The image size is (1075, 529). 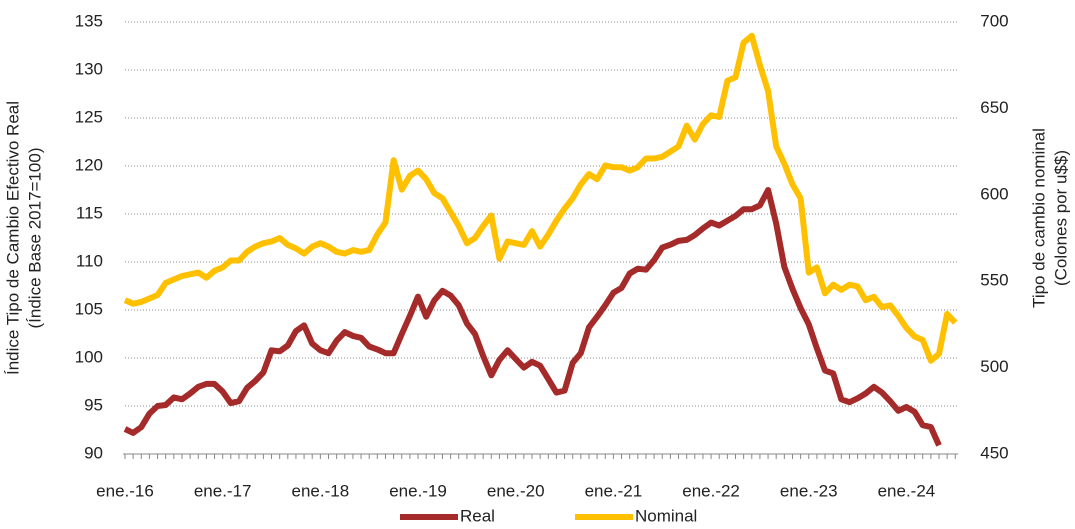 What do you see at coordinates (89, 308) in the screenshot?
I see `y-tick-label: 105` at bounding box center [89, 308].